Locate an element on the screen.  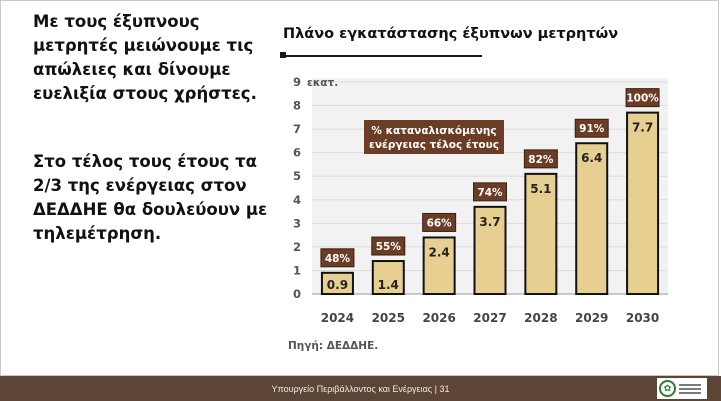
chart-title: Πλάνο εγκατάστασης έξυπνων μετρητών is located at coordinates (451, 34).